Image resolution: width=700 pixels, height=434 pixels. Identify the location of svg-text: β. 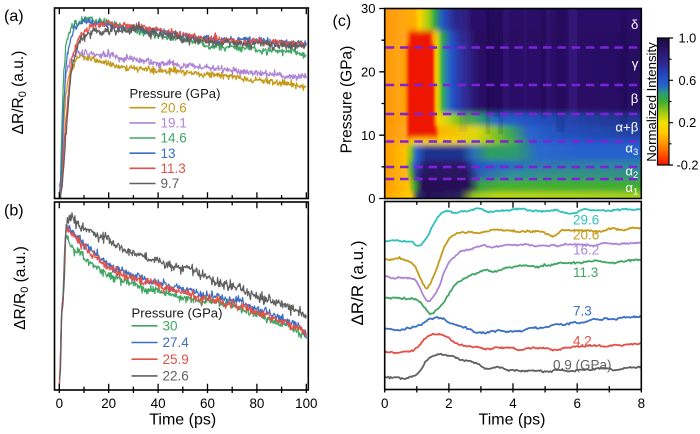
(635, 98).